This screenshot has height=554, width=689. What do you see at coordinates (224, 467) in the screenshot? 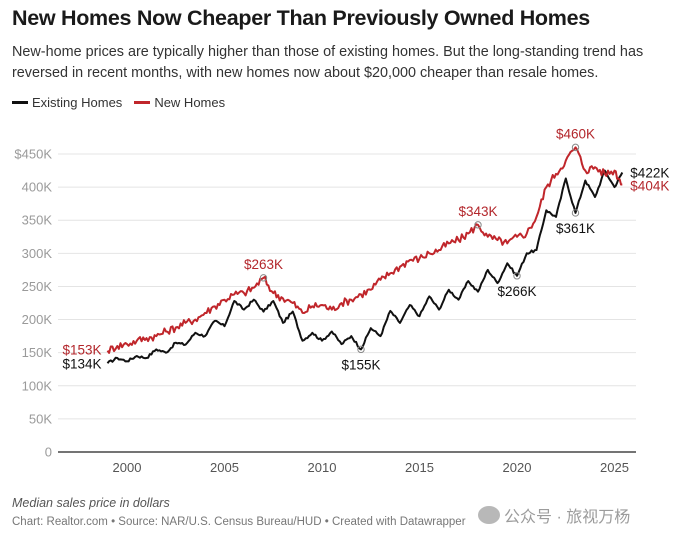
I see `x-tick-label: 2005` at bounding box center [224, 467].